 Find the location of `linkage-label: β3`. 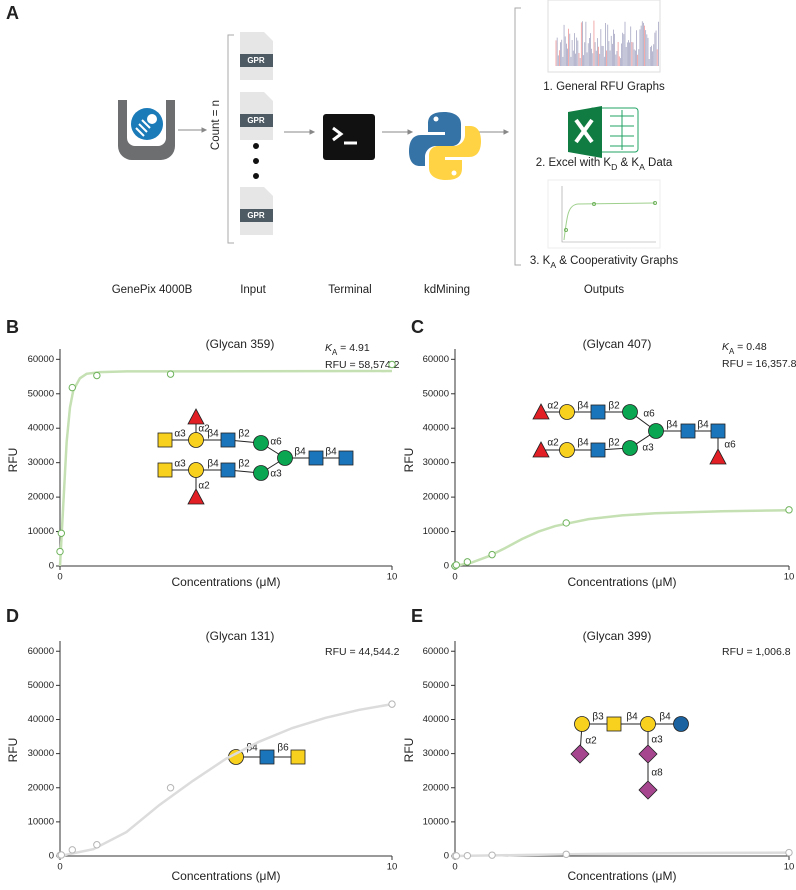

linkage-label: β3 is located at coordinates (598, 717).